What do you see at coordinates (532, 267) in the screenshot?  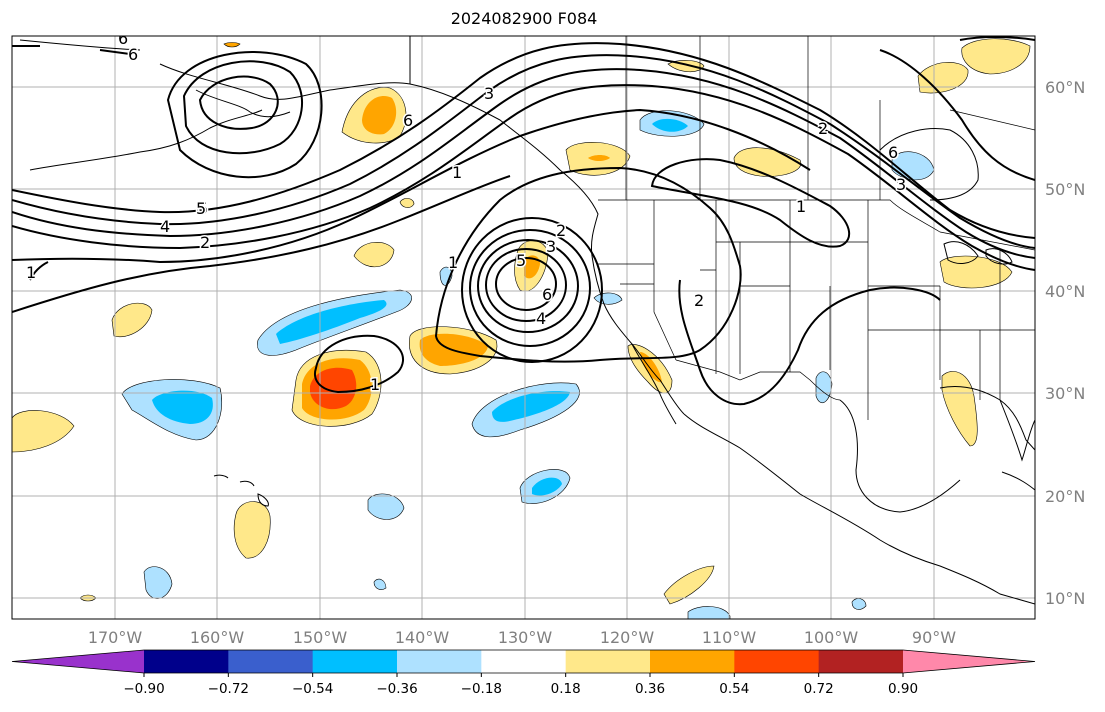 I see `fill-coast-pos-core` at bounding box center [532, 267].